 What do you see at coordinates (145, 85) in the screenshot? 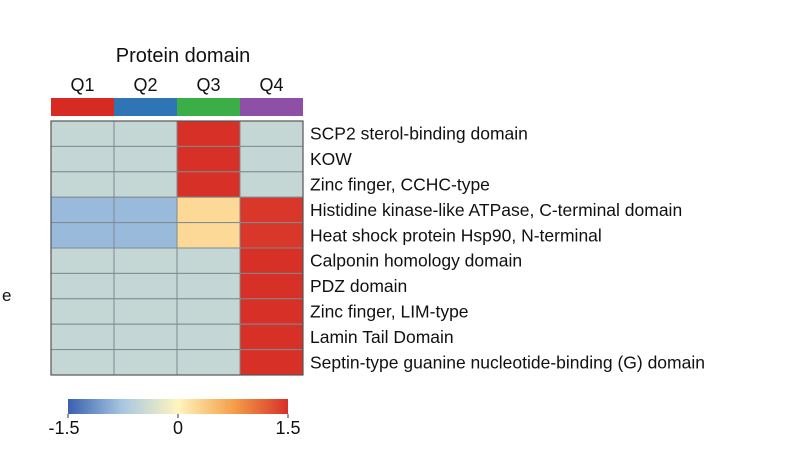
I see `column-label: Q2` at bounding box center [145, 85].